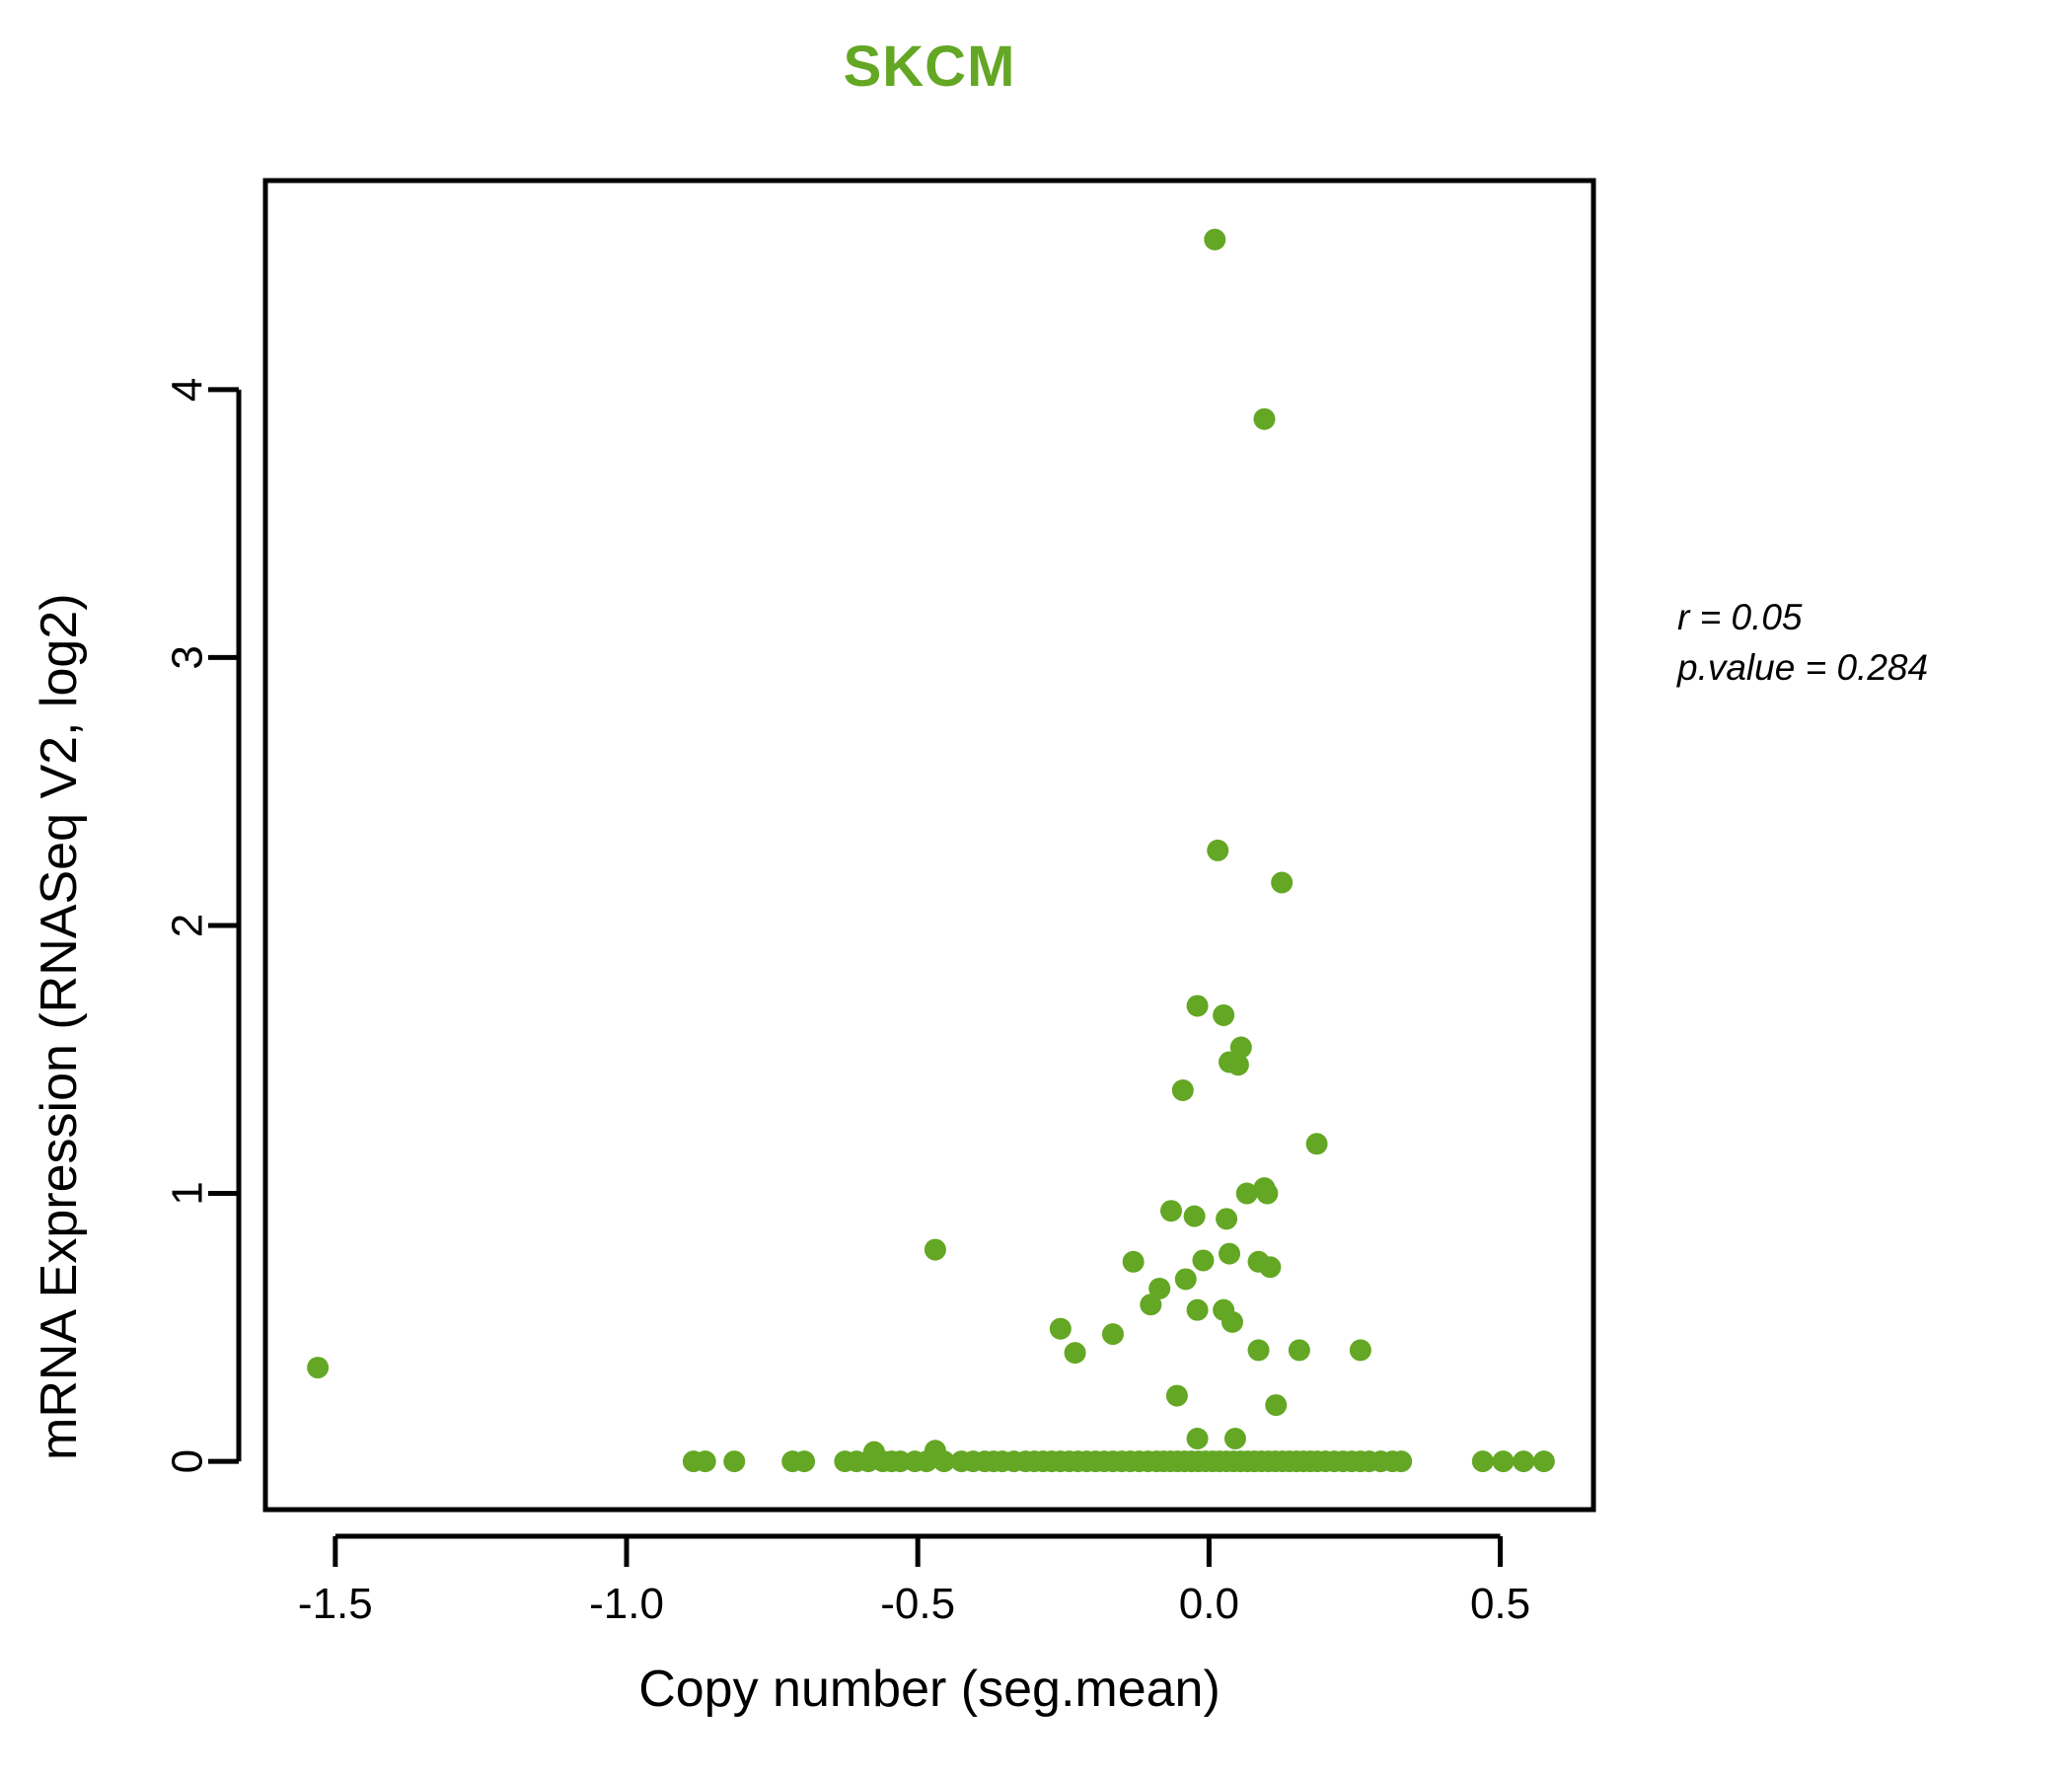  What do you see at coordinates (188, 390) in the screenshot?
I see `y-tick-label: 4` at bounding box center [188, 390].